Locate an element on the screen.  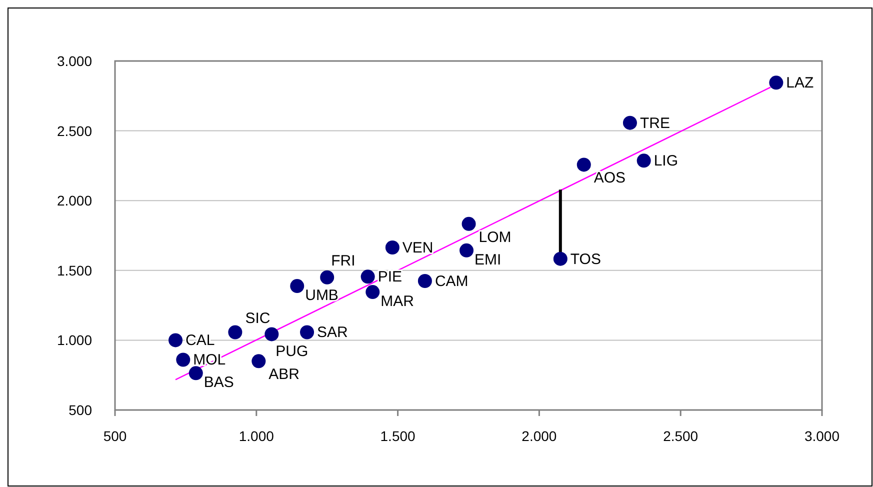
annotation: LIG is located at coordinates (666, 161).